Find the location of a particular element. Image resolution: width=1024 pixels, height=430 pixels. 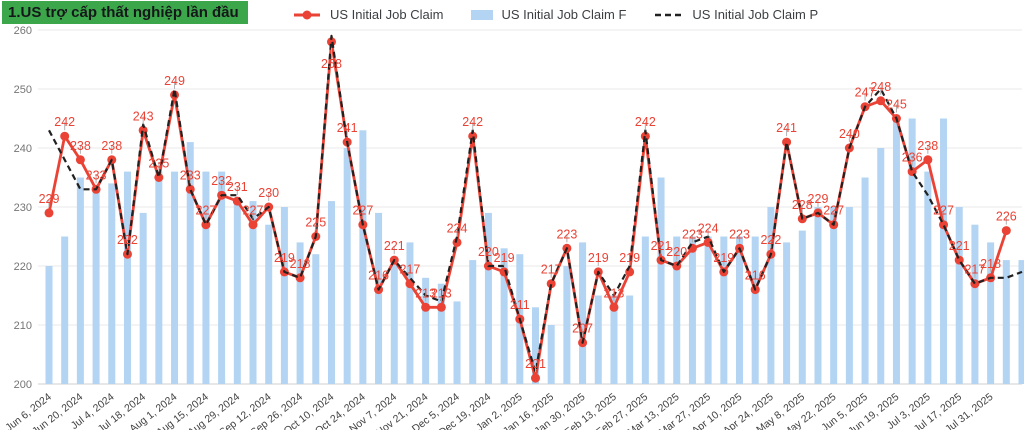

point-label: 229 is located at coordinates (818, 199).